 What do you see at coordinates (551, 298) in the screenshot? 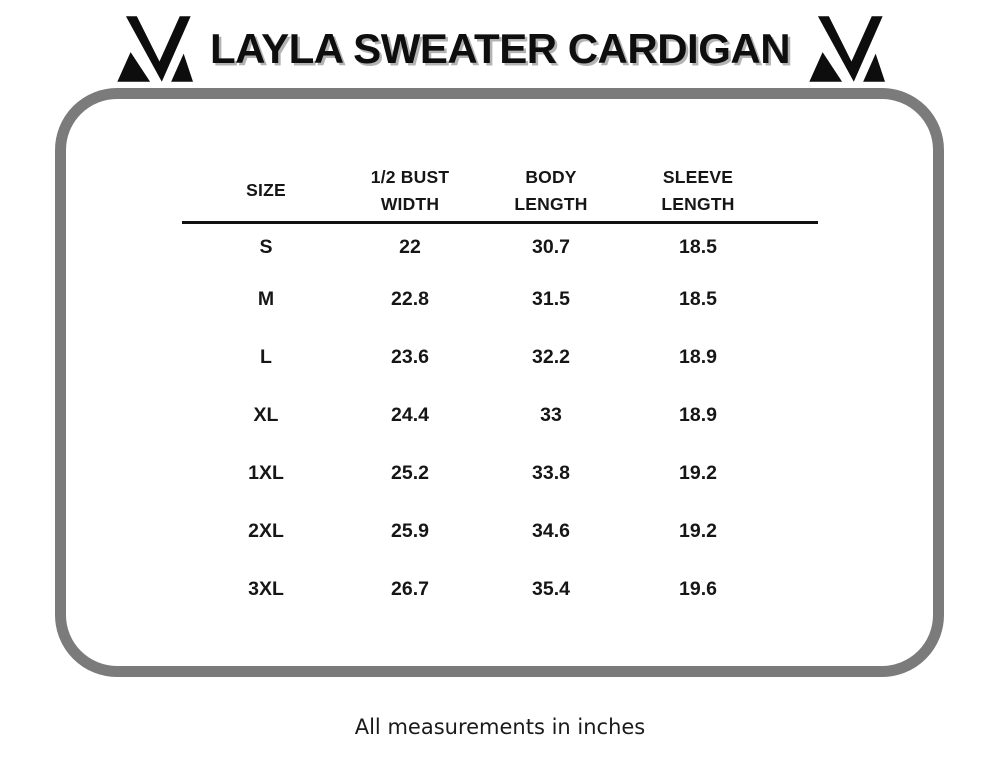
I see `table-cell: 31.5` at bounding box center [551, 298].